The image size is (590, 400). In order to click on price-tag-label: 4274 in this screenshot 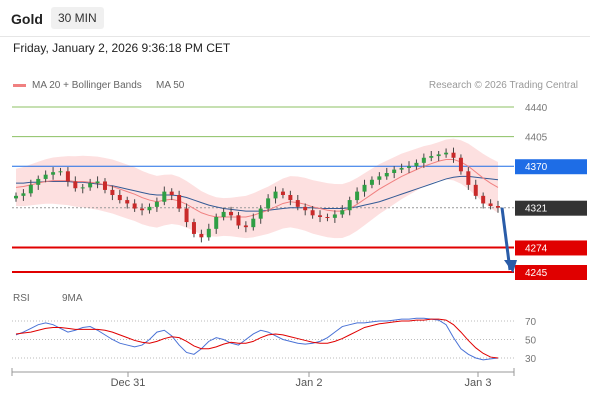, I will do `click(536, 248)`.